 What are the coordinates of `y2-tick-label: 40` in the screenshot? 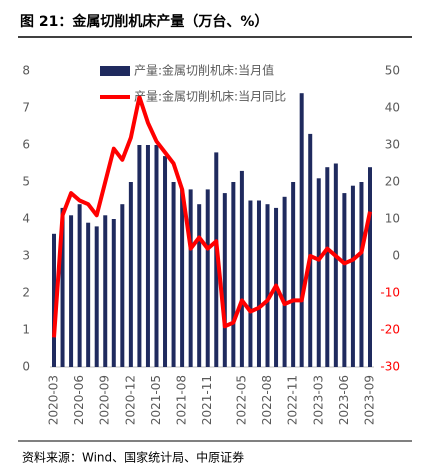 It's located at (392, 108).